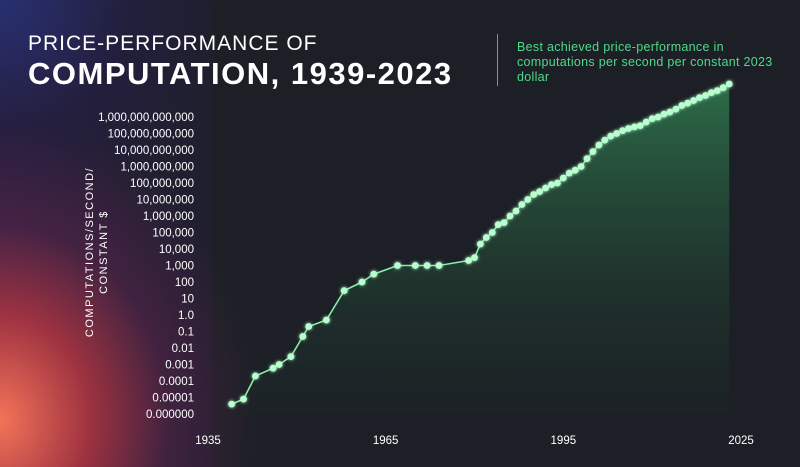 This screenshot has height=467, width=800. I want to click on y-tick-label: 100,000,000,000, so click(151, 135).